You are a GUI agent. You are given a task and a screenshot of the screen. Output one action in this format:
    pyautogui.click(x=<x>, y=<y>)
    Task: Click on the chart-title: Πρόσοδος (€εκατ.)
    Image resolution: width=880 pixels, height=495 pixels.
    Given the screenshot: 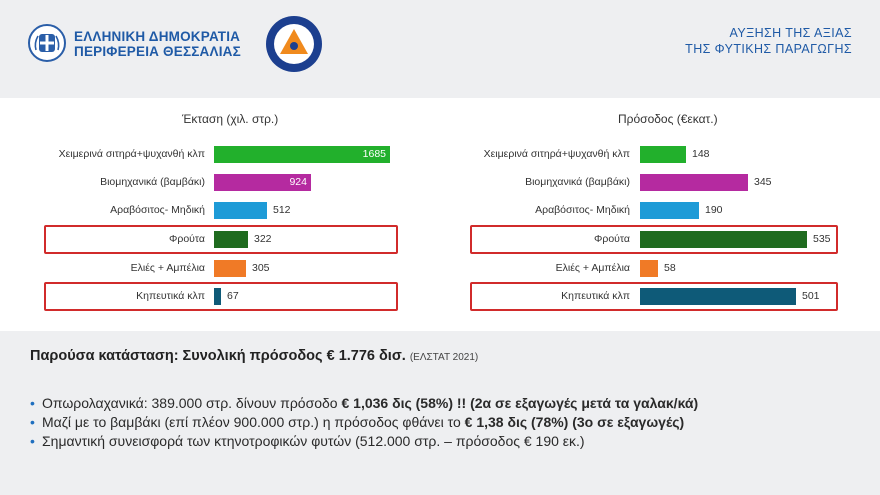 What is the action you would take?
    pyautogui.click(x=668, y=119)
    